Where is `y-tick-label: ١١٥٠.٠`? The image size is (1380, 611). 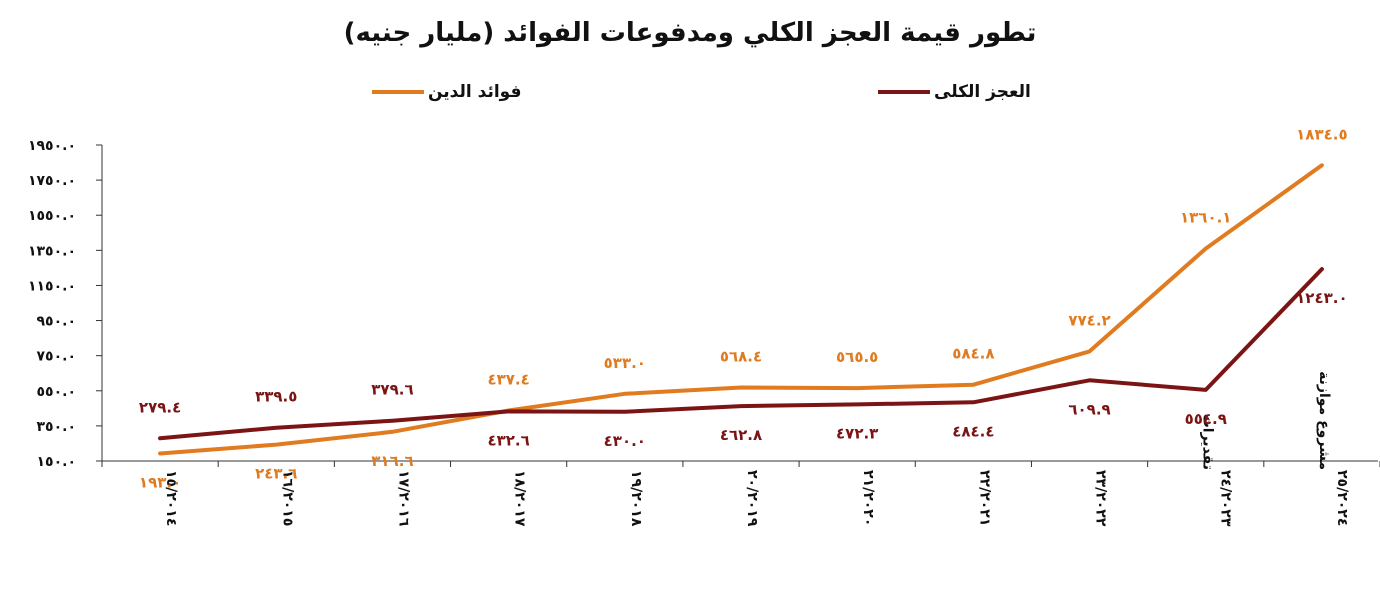
y-tick-label: ١١٥٠.٠ is located at coordinates (52, 286).